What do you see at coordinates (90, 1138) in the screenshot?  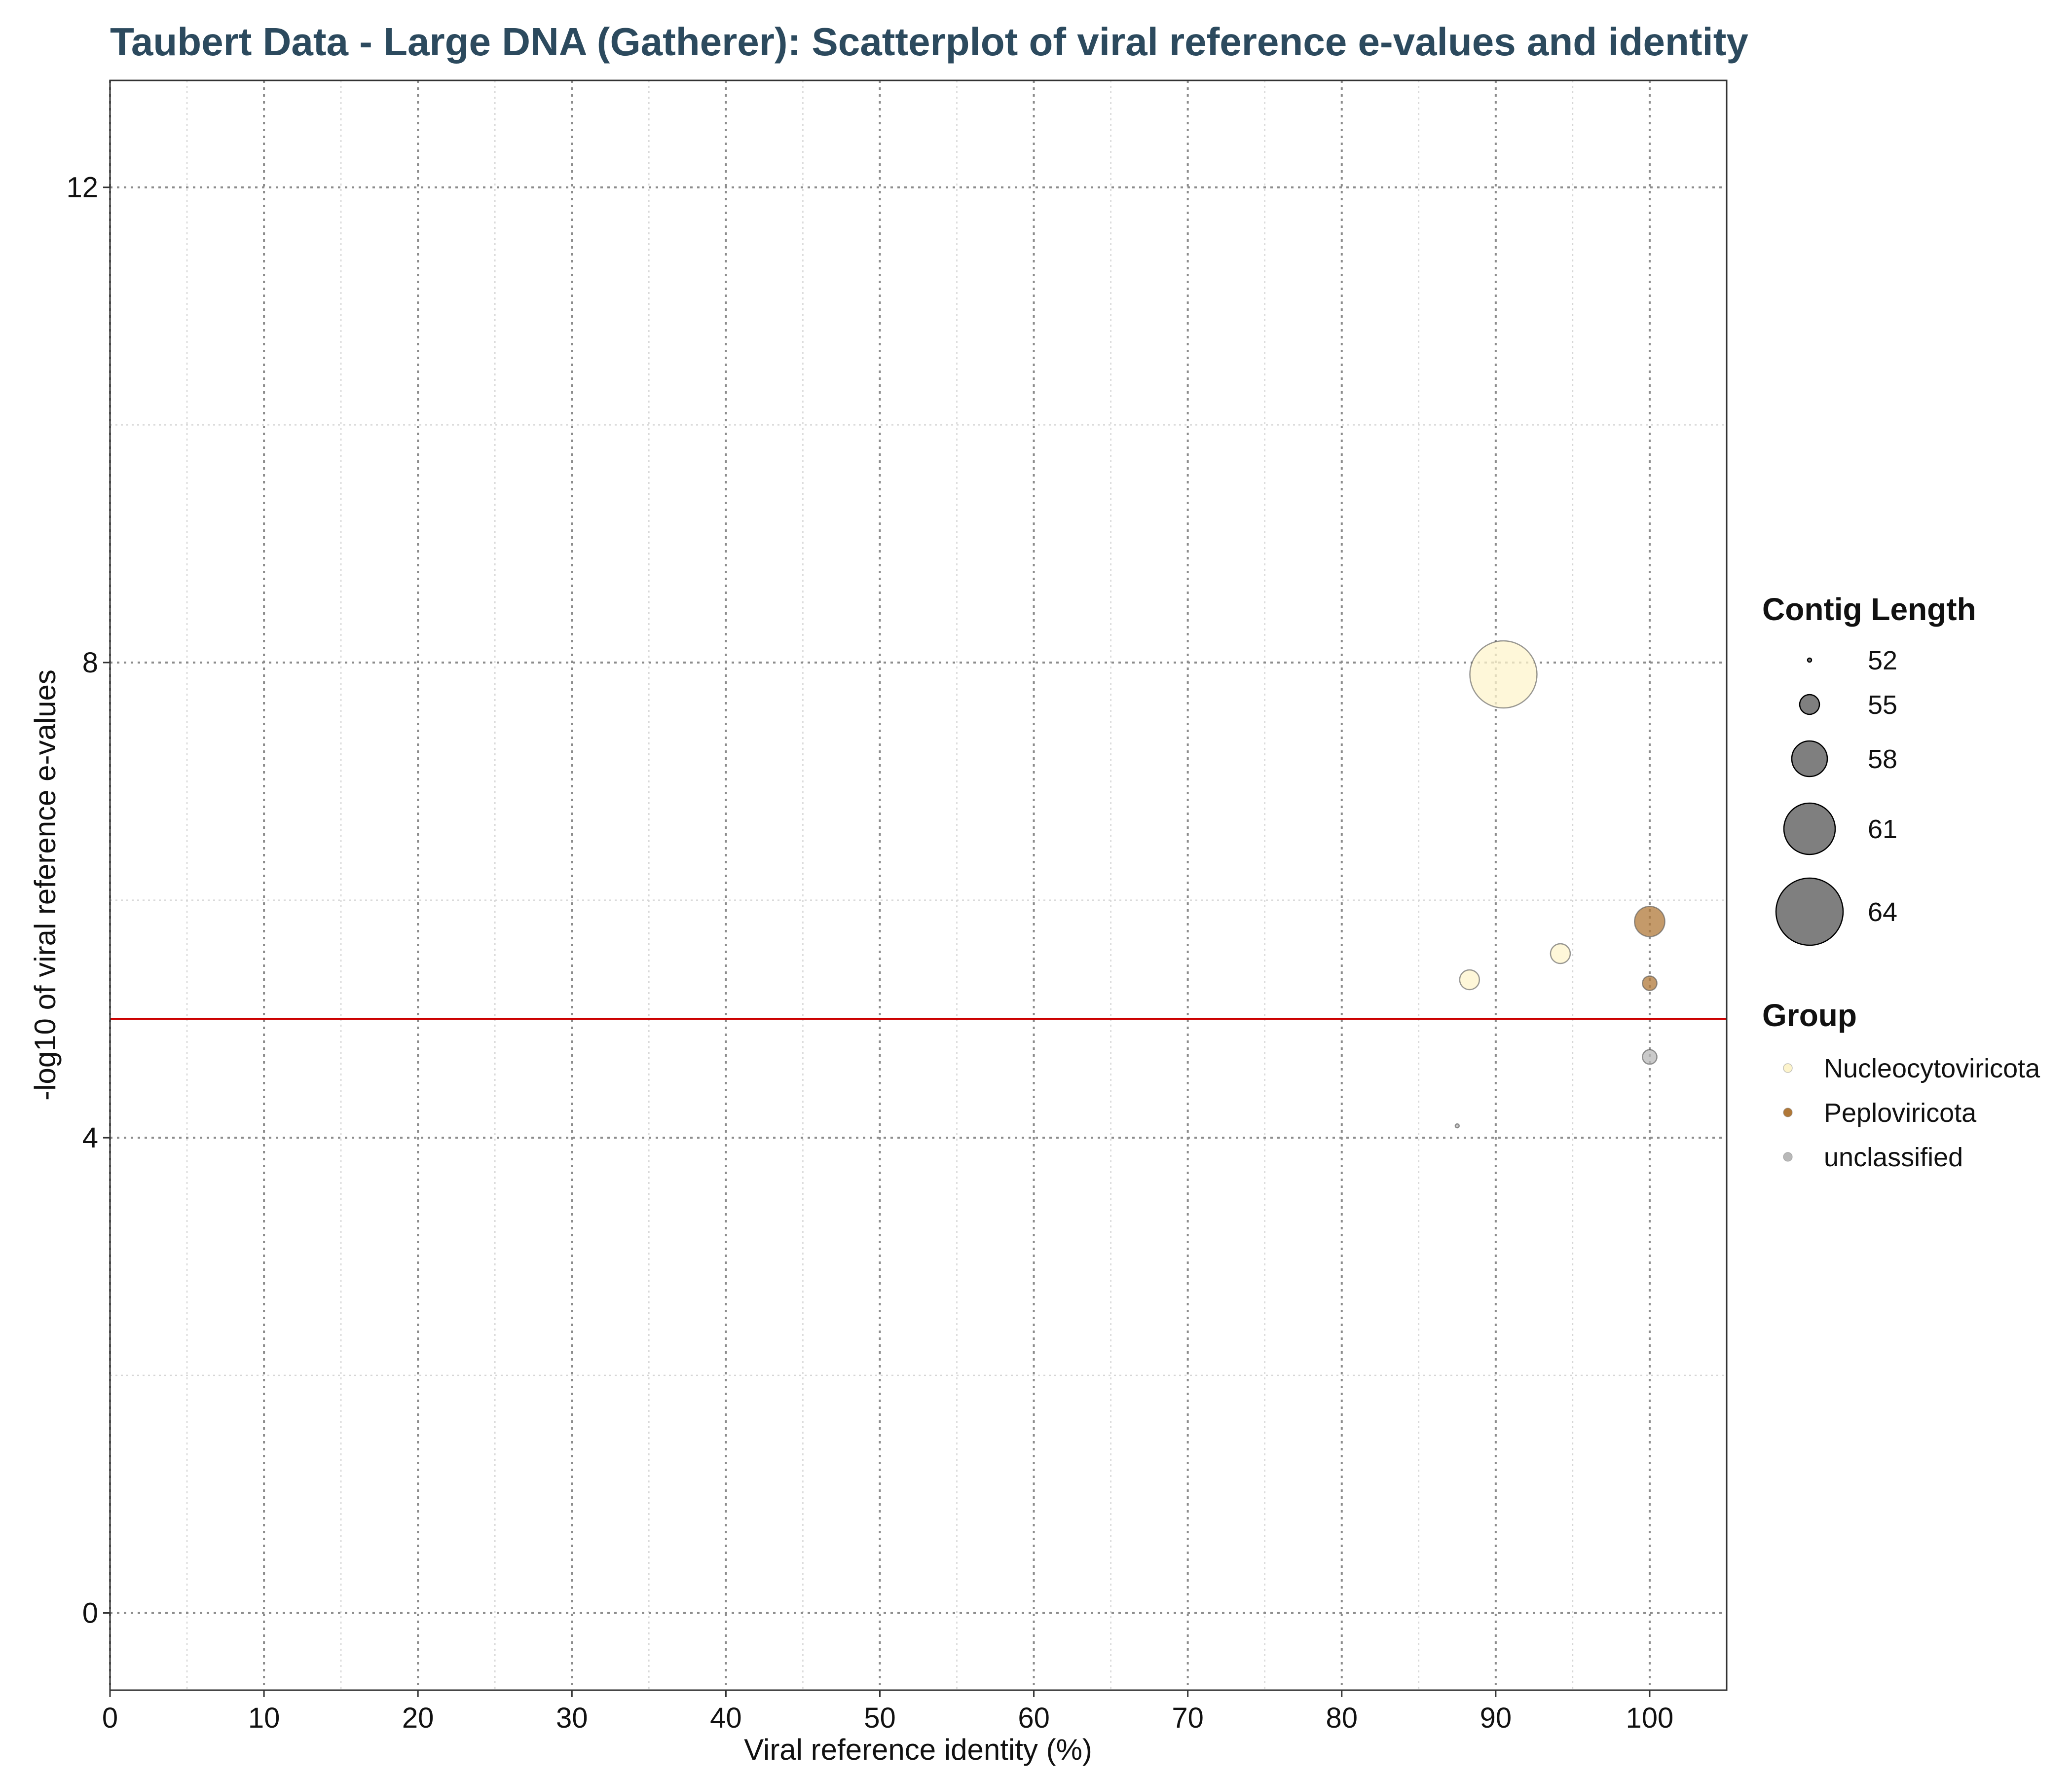 I see `y-tick-label: 4` at bounding box center [90, 1138].